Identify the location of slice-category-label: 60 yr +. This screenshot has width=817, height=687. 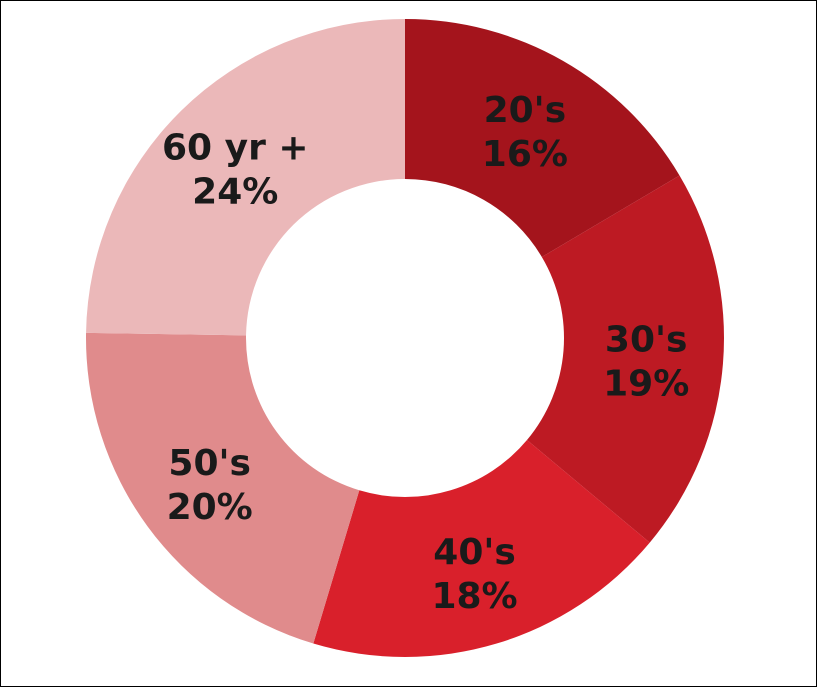
(235, 148).